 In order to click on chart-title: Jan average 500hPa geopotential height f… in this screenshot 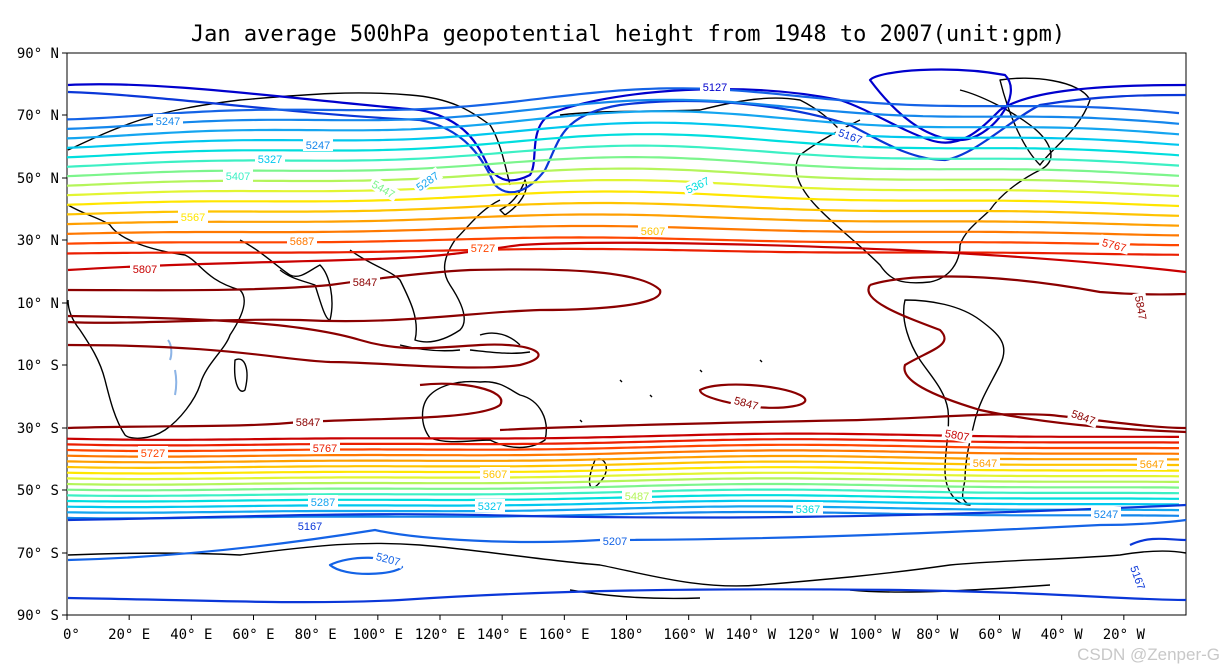, I will do `click(628, 34)`.